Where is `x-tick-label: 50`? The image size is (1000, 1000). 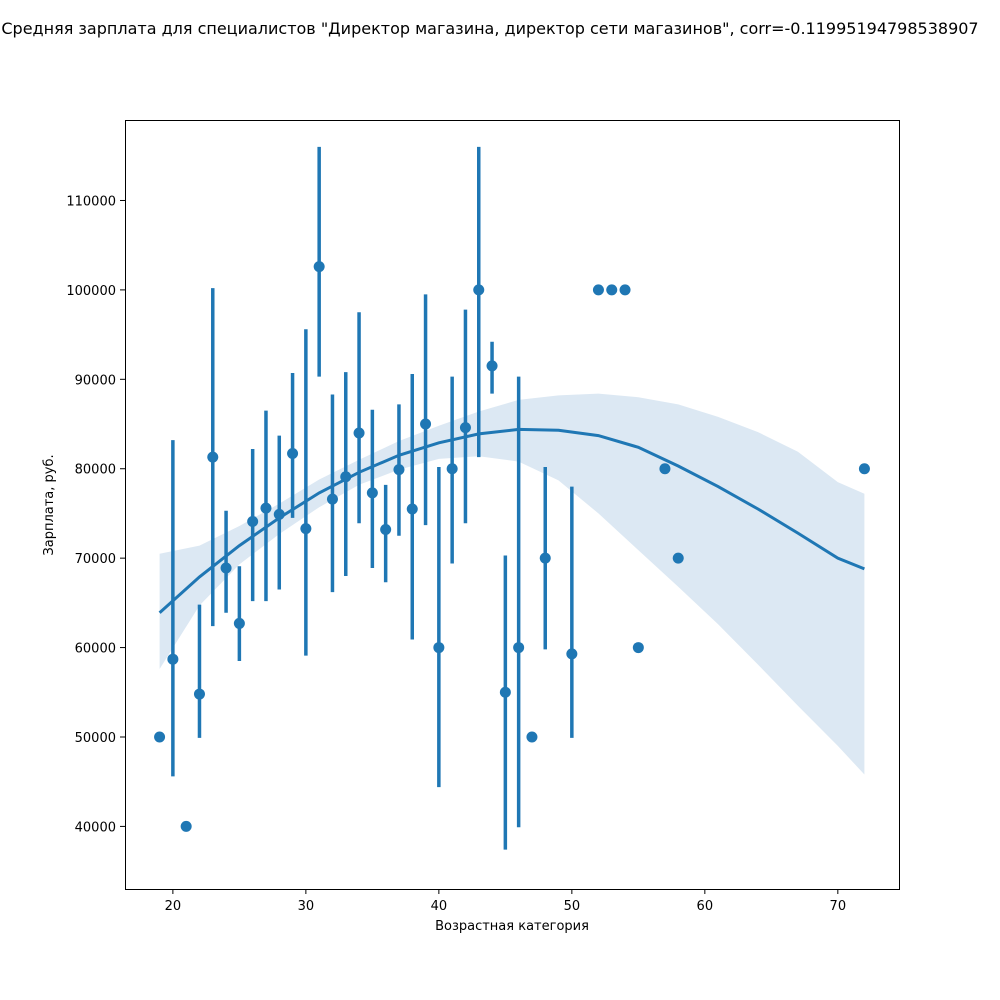 x-tick-label: 50 is located at coordinates (572, 906).